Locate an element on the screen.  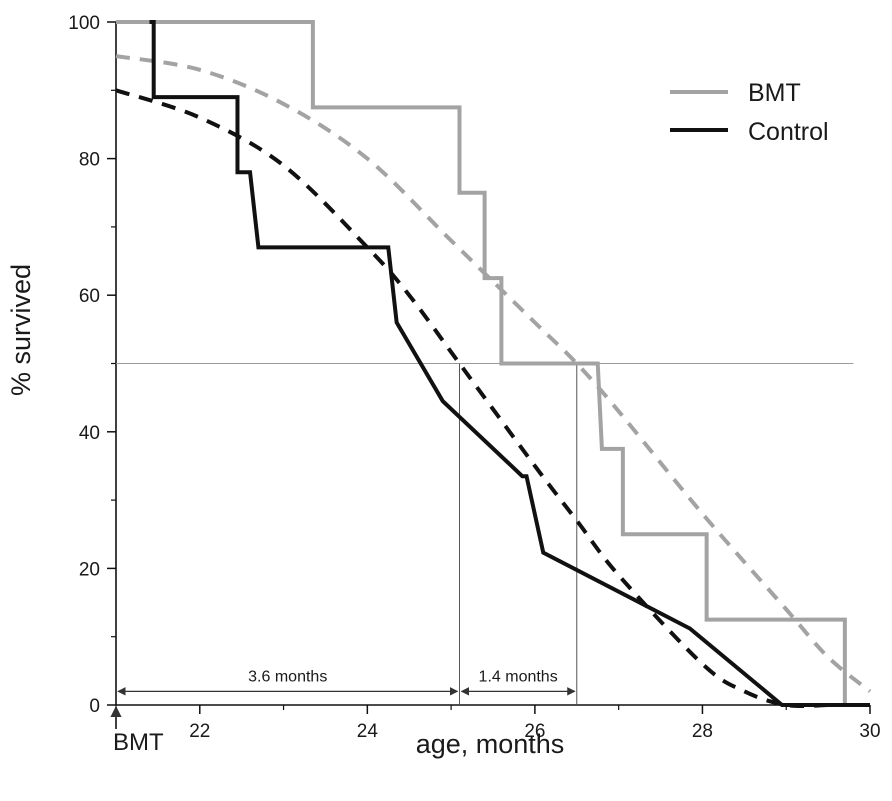
y-tick-label: 0 is located at coordinates (94, 706).